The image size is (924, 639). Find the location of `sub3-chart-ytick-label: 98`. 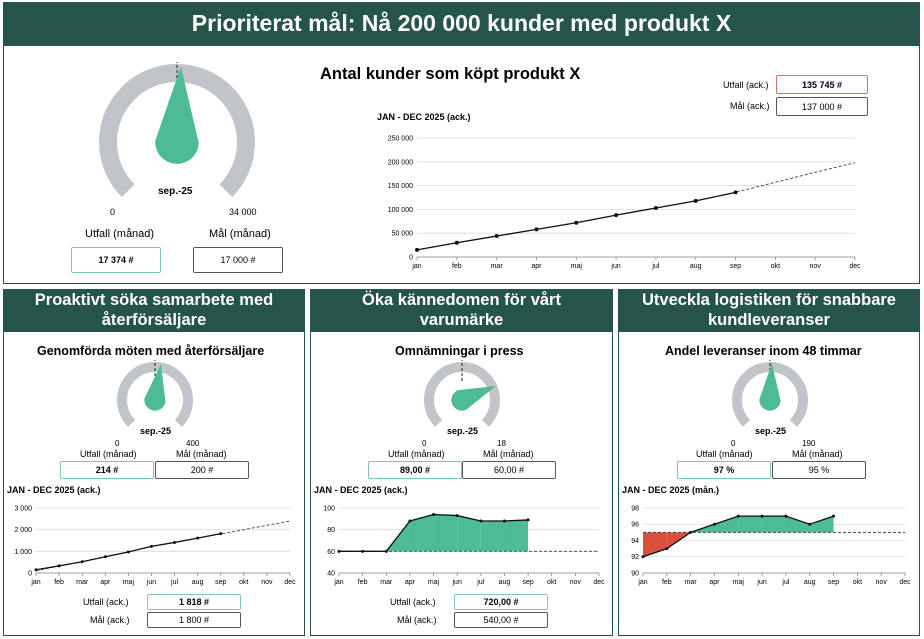

sub3-chart-ytick-label: 98 is located at coordinates (635, 508).